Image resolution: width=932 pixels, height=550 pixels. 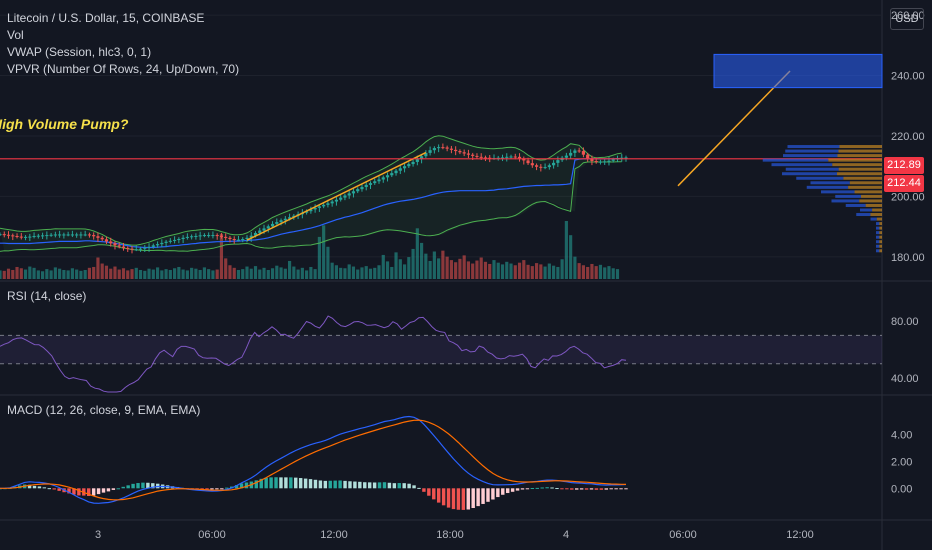 I want to click on indicator-vol: Vol, so click(x=15, y=35).